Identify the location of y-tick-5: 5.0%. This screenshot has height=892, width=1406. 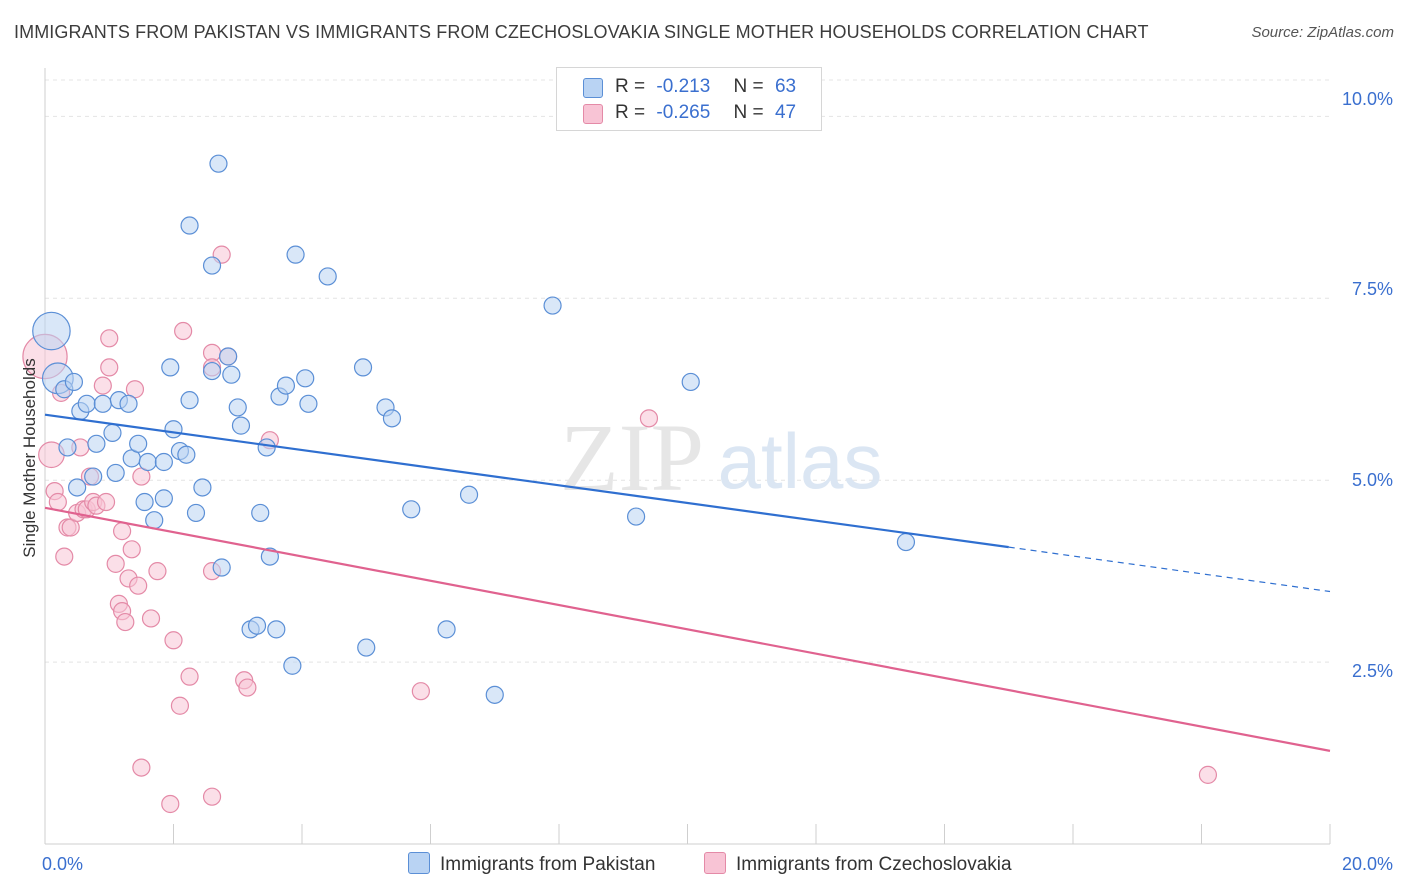
(1372, 480).